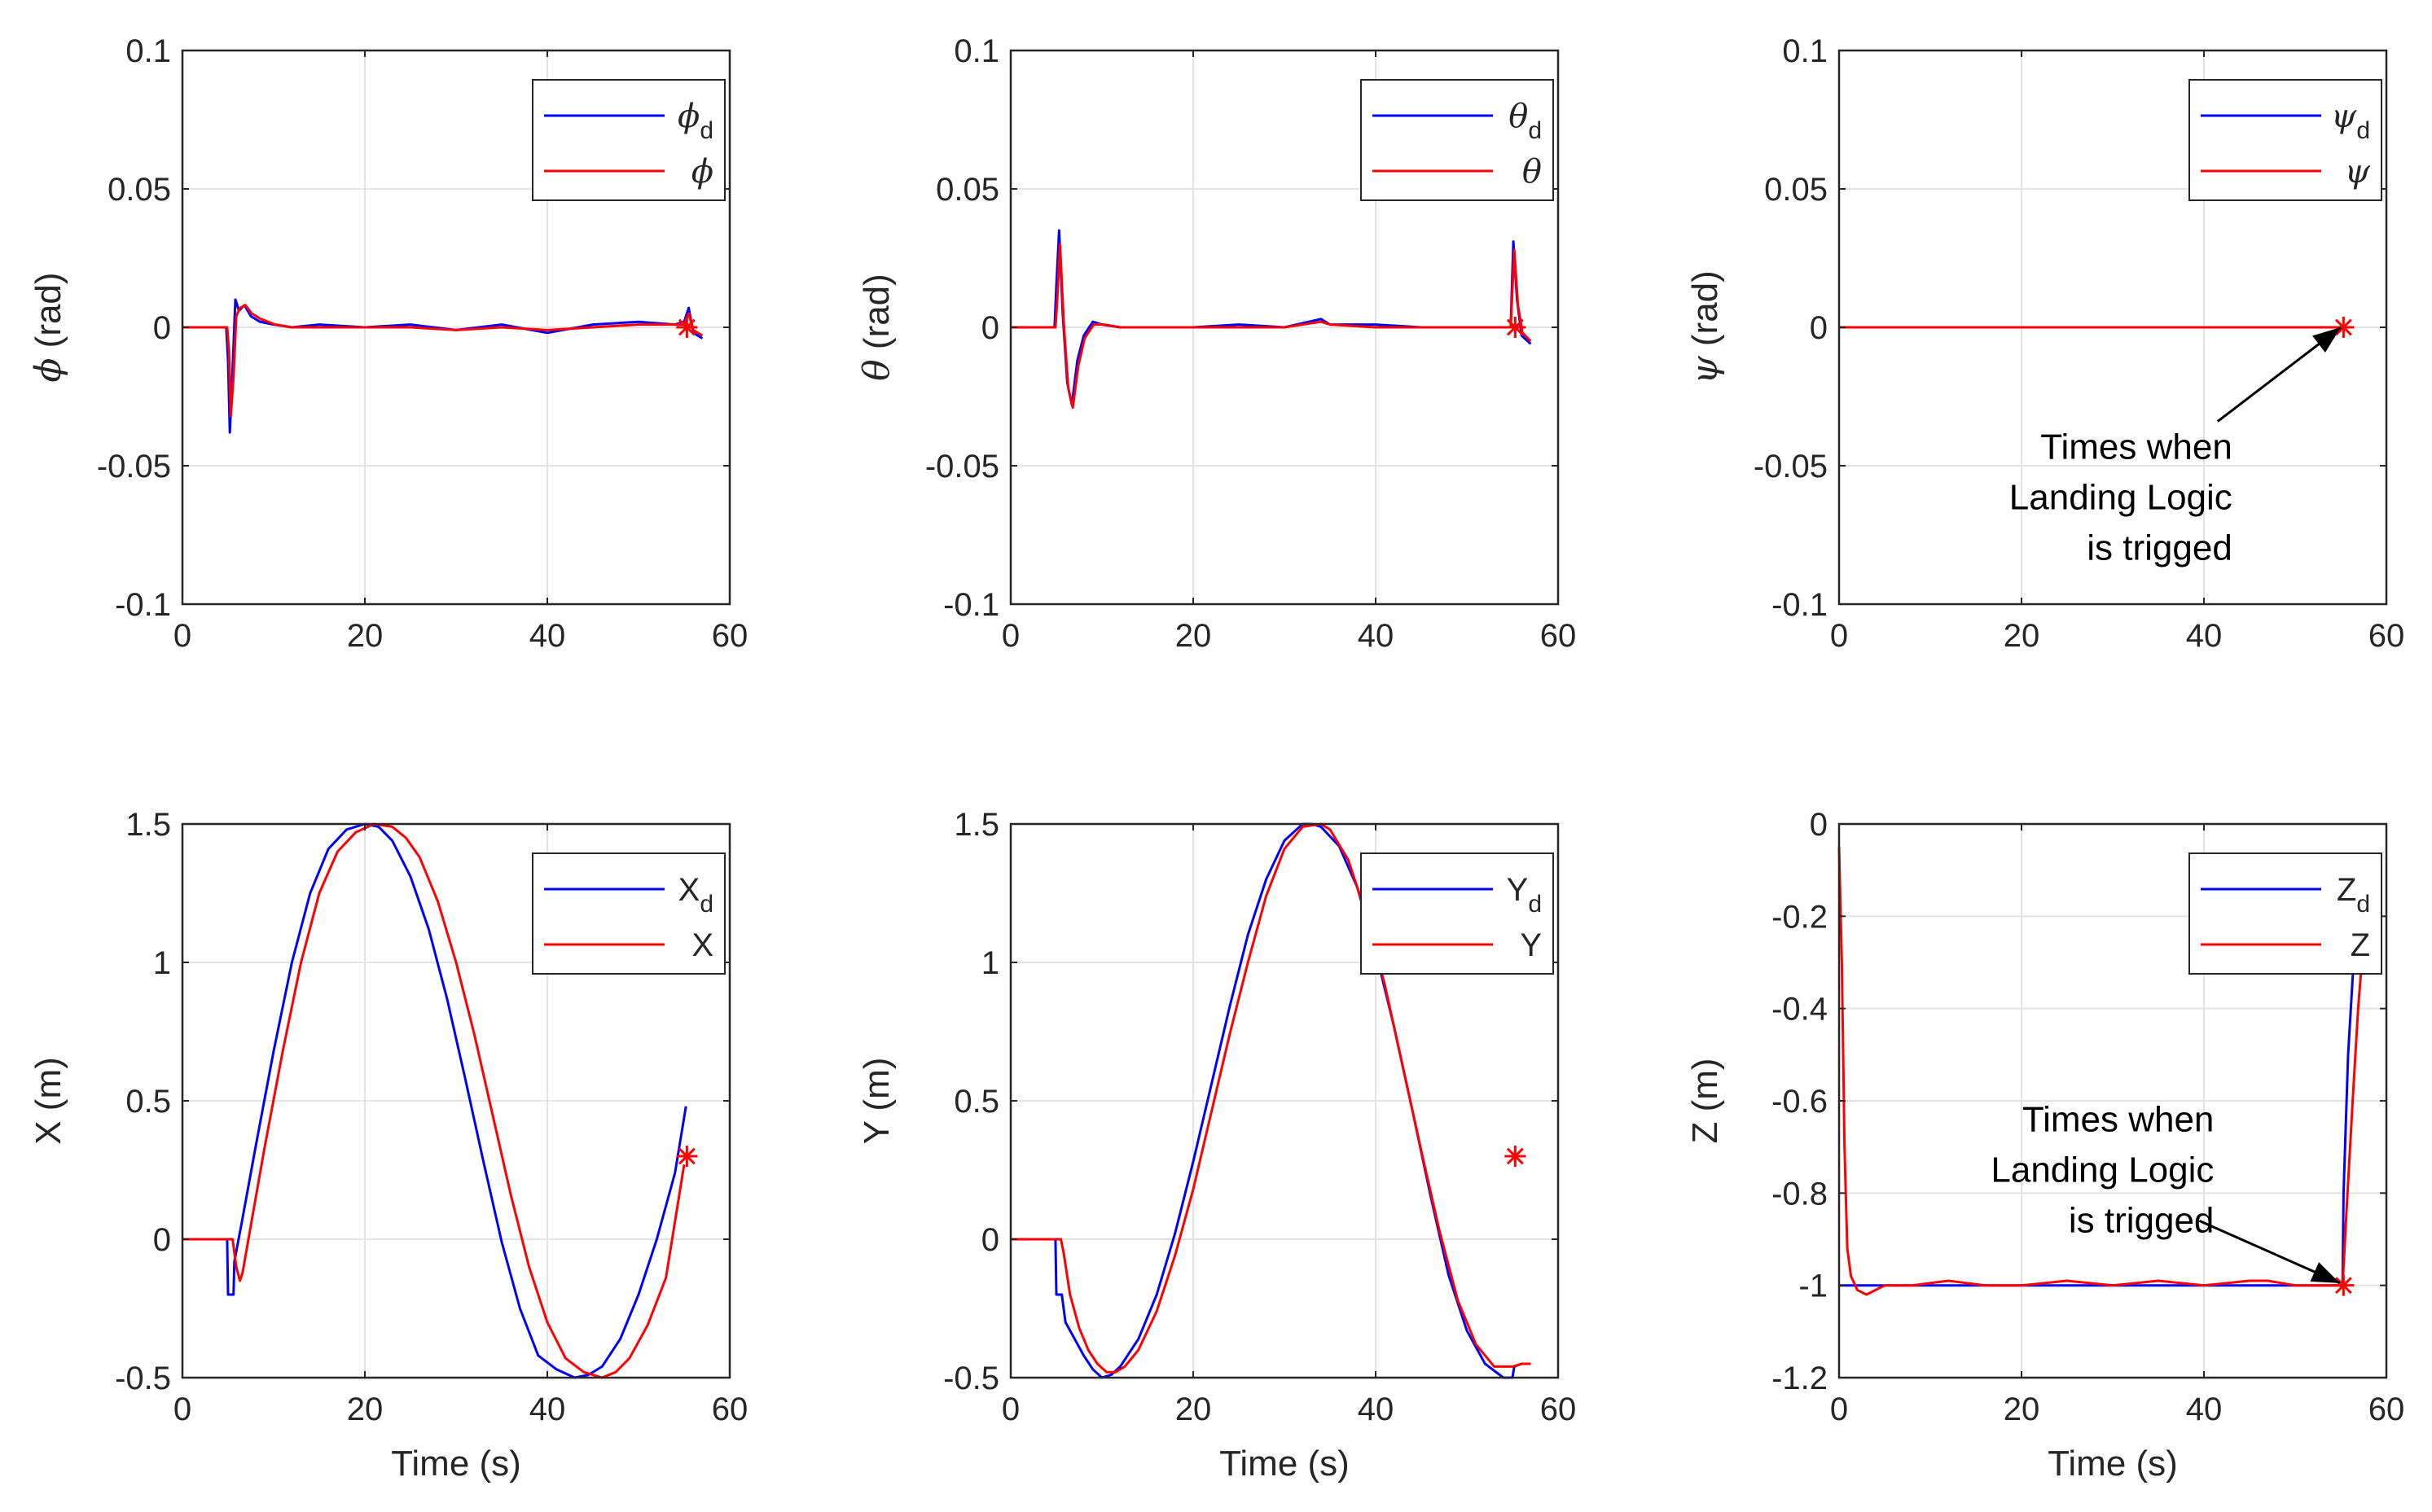 The width and height of the screenshot is (2432, 1512). Describe the element at coordinates (1805, 51) in the screenshot. I see `y-tick-label: 0.1` at that location.